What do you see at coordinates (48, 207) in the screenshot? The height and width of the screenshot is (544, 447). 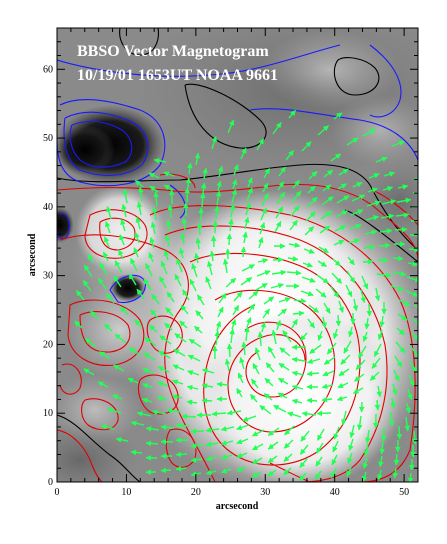 I see `y-tick-label: 40` at bounding box center [48, 207].